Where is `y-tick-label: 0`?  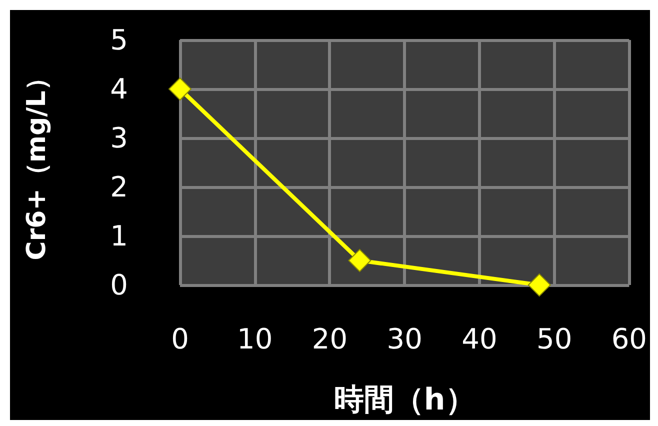
y-tick-label: 0 is located at coordinates (119, 285).